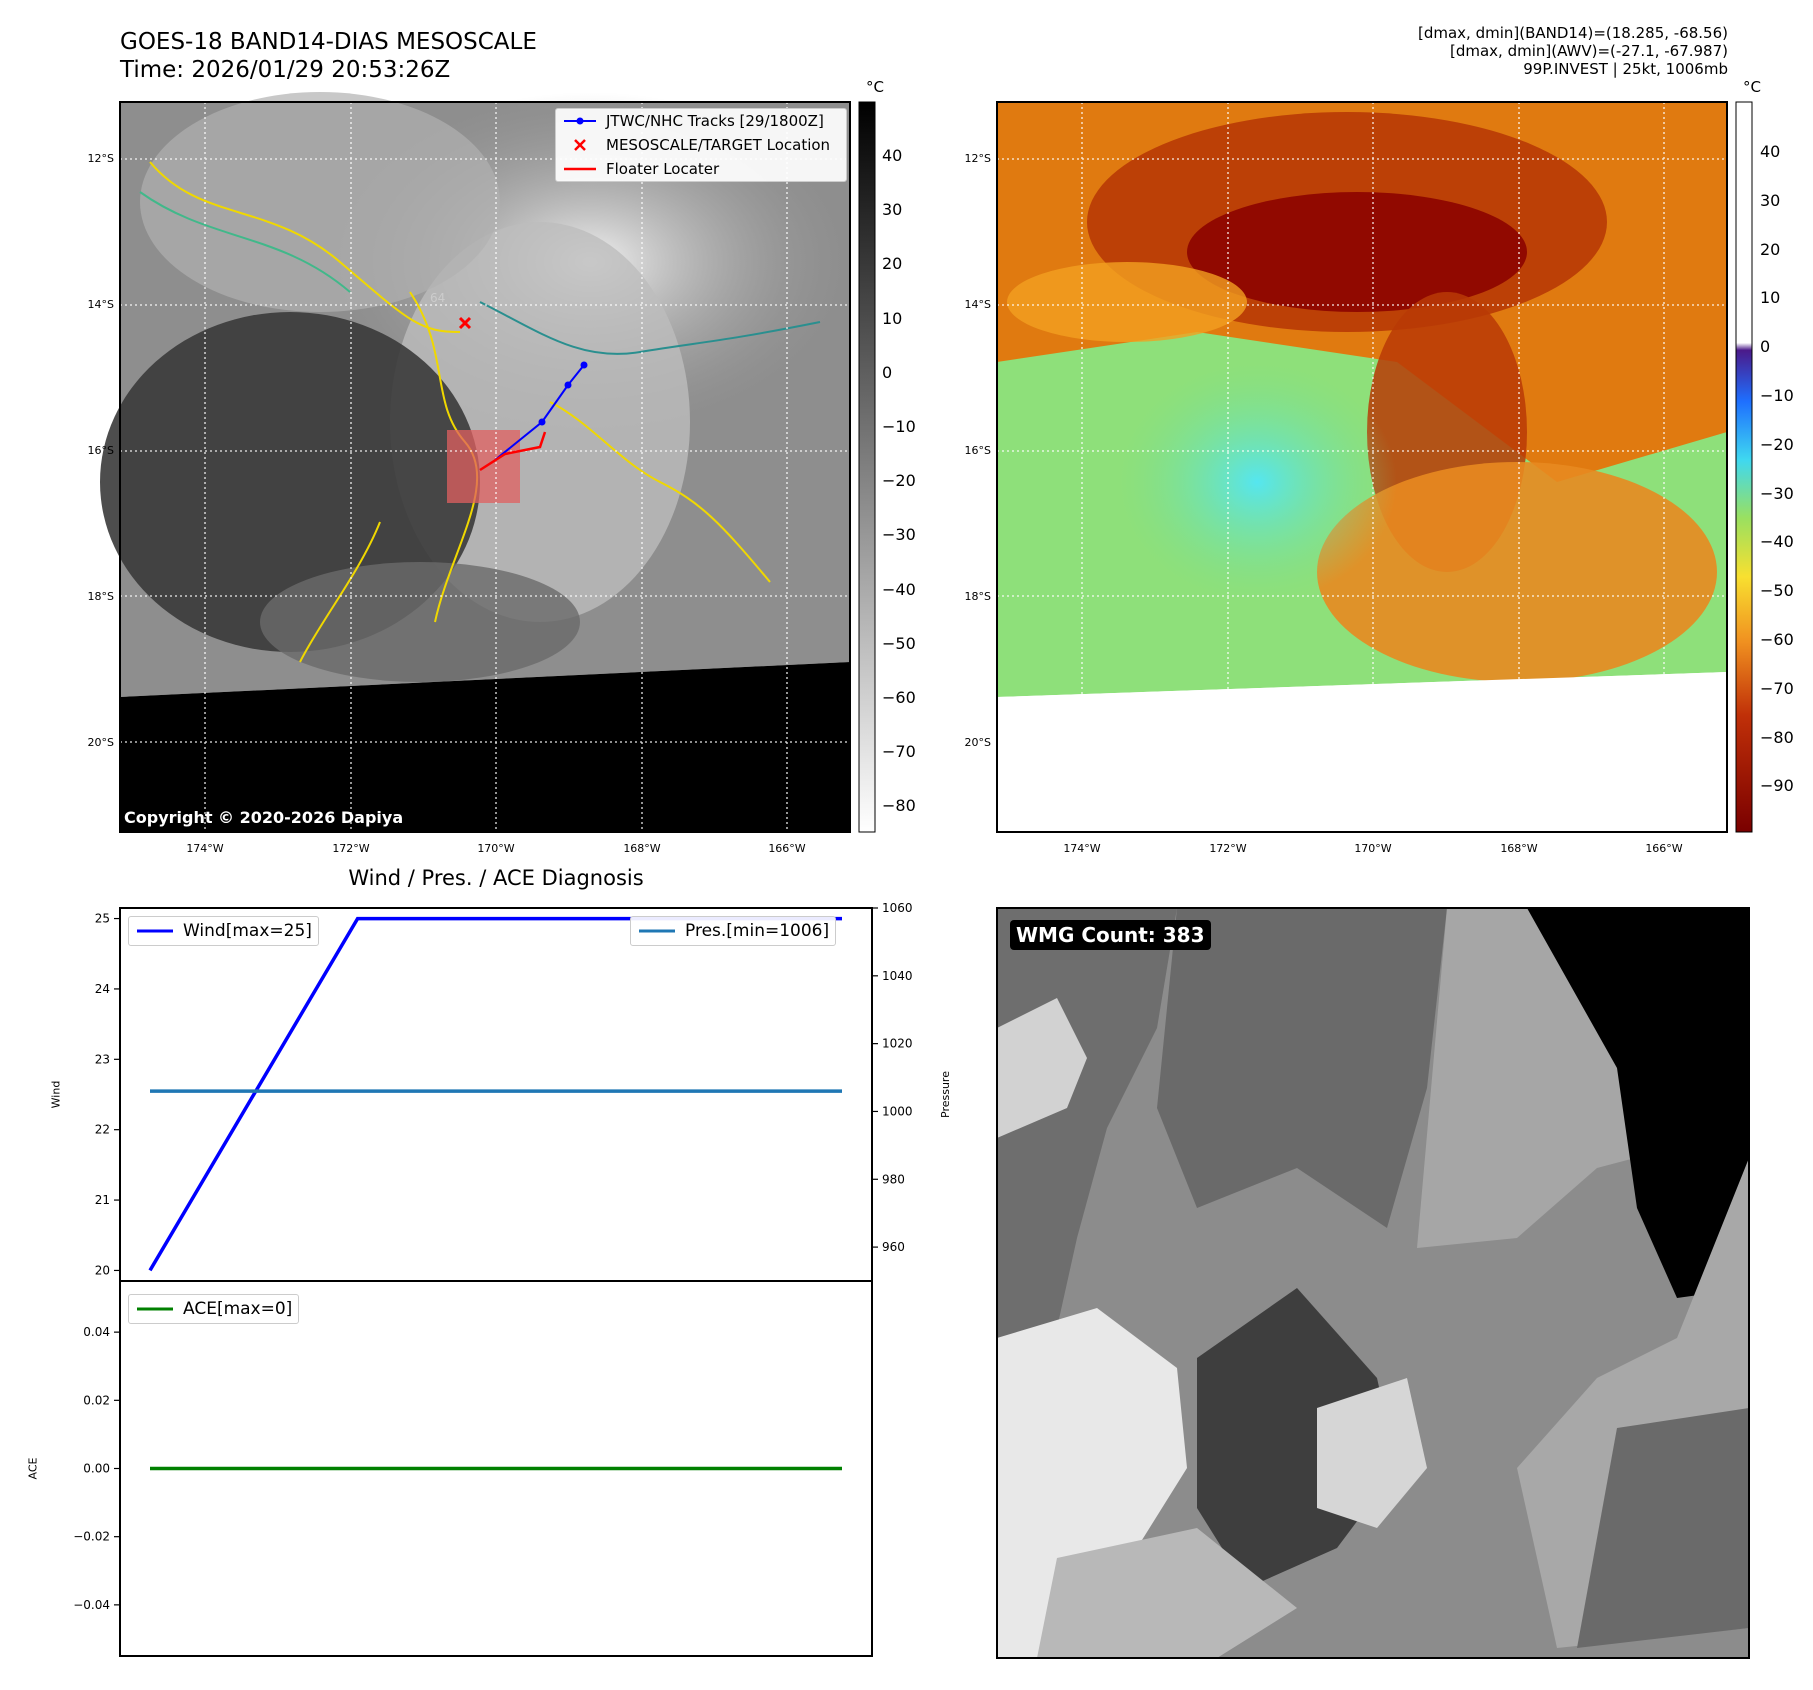 This screenshot has height=1690, width=1813. I want to click on figure-title: GOES-18 BAND14-DIAS MESOSCALE, so click(328, 42).